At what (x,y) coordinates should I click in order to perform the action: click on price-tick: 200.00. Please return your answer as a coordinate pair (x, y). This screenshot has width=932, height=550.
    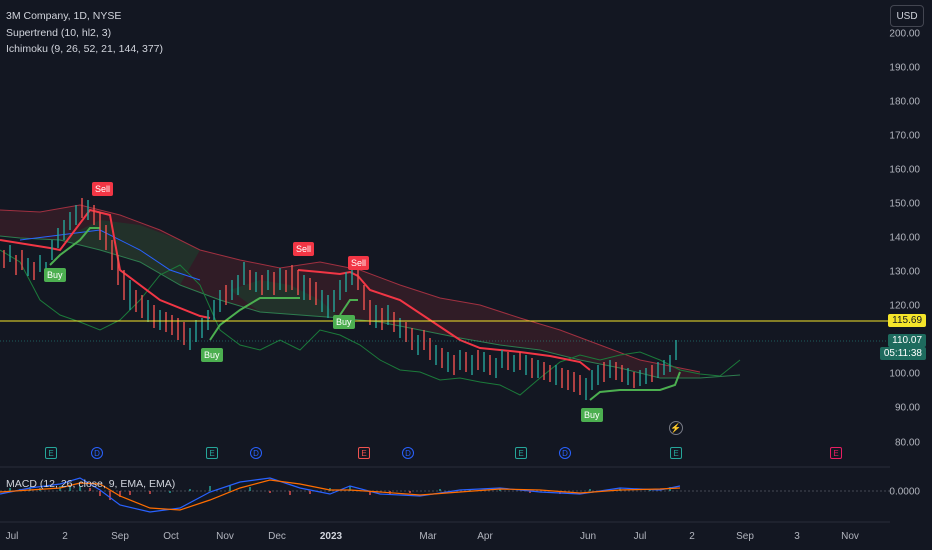
    Looking at the image, I should click on (904, 34).